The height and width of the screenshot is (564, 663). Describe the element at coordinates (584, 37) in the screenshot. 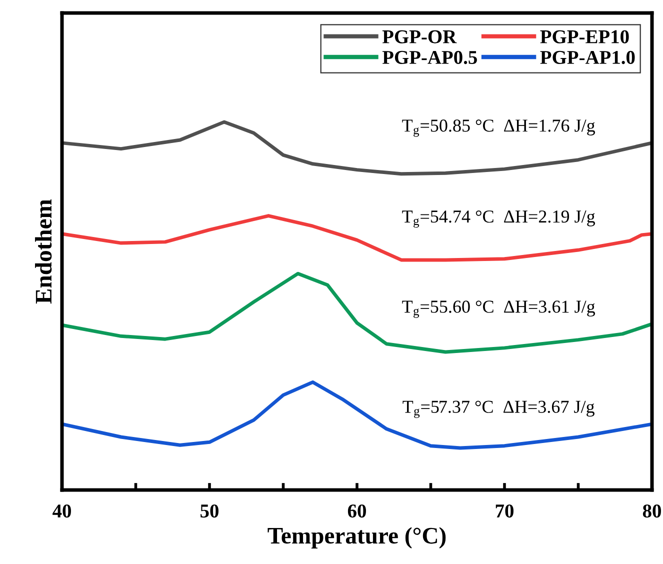

I see `legend-label: PGP-EP10` at that location.